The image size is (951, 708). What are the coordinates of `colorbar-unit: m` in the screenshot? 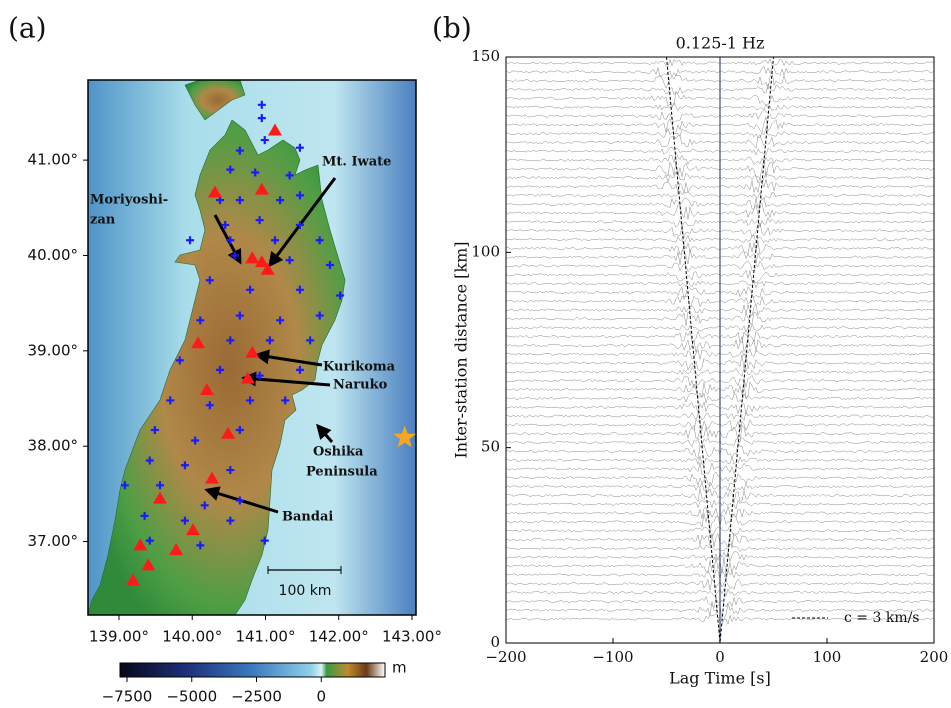 It's located at (399, 668).